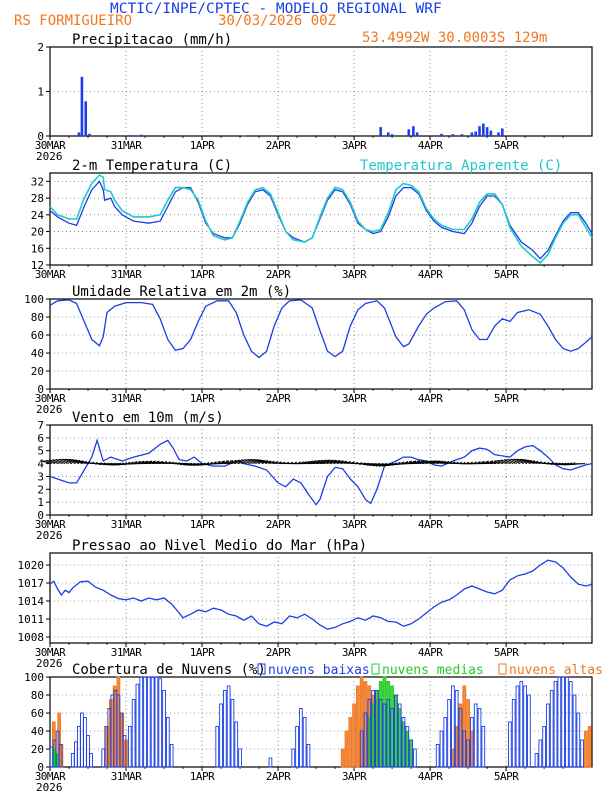 This screenshot has width=612, height=792. I want to click on precip-xtick-label: 2APR, so click(278, 145).